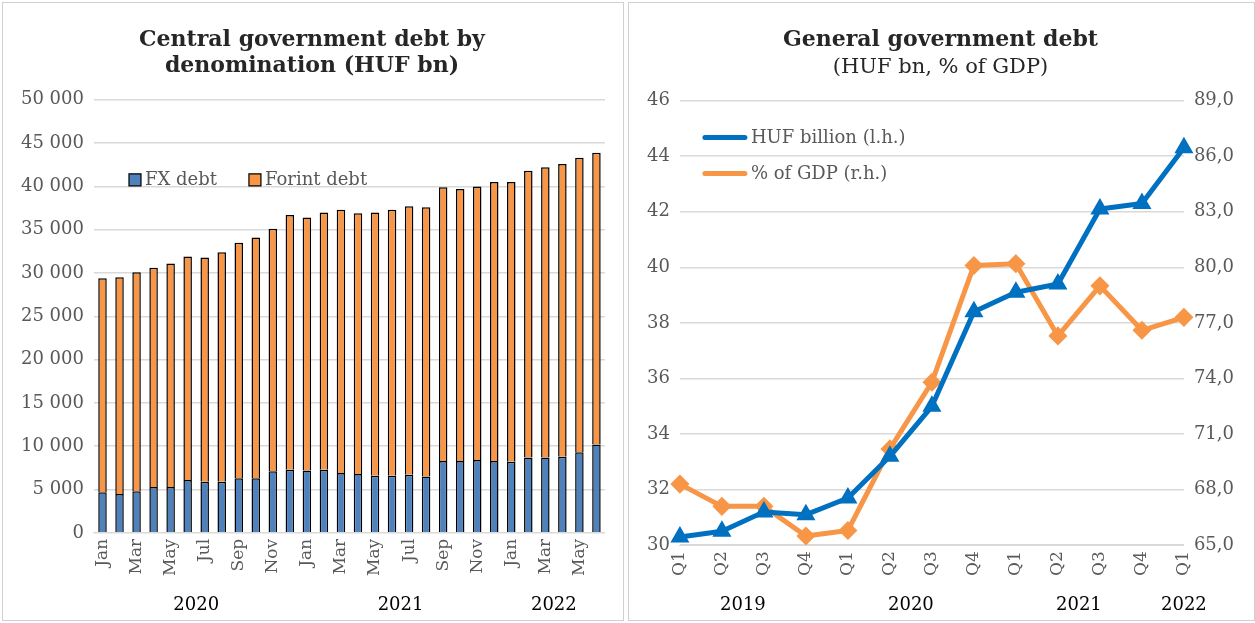  Describe the element at coordinates (1213, 321) in the screenshot. I see `y2-tick-label: 77,0` at that location.